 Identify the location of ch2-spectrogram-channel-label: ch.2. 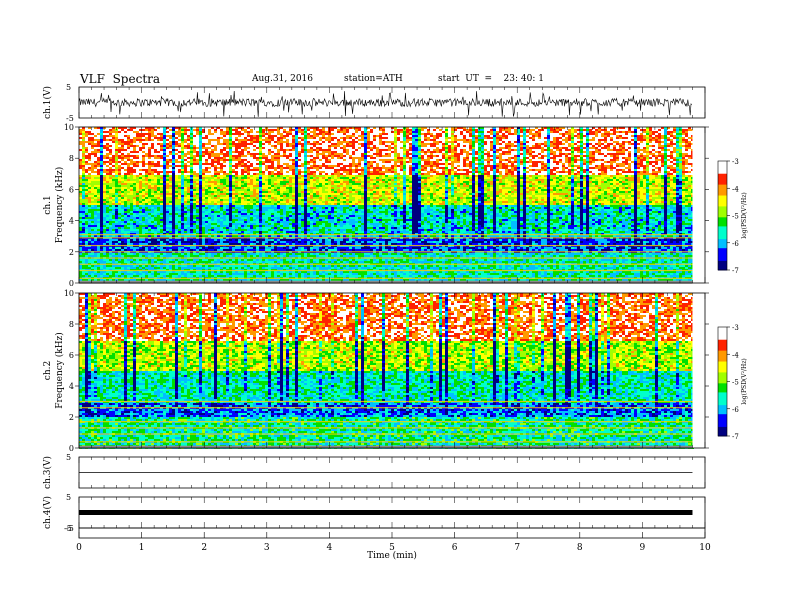
(48, 370).